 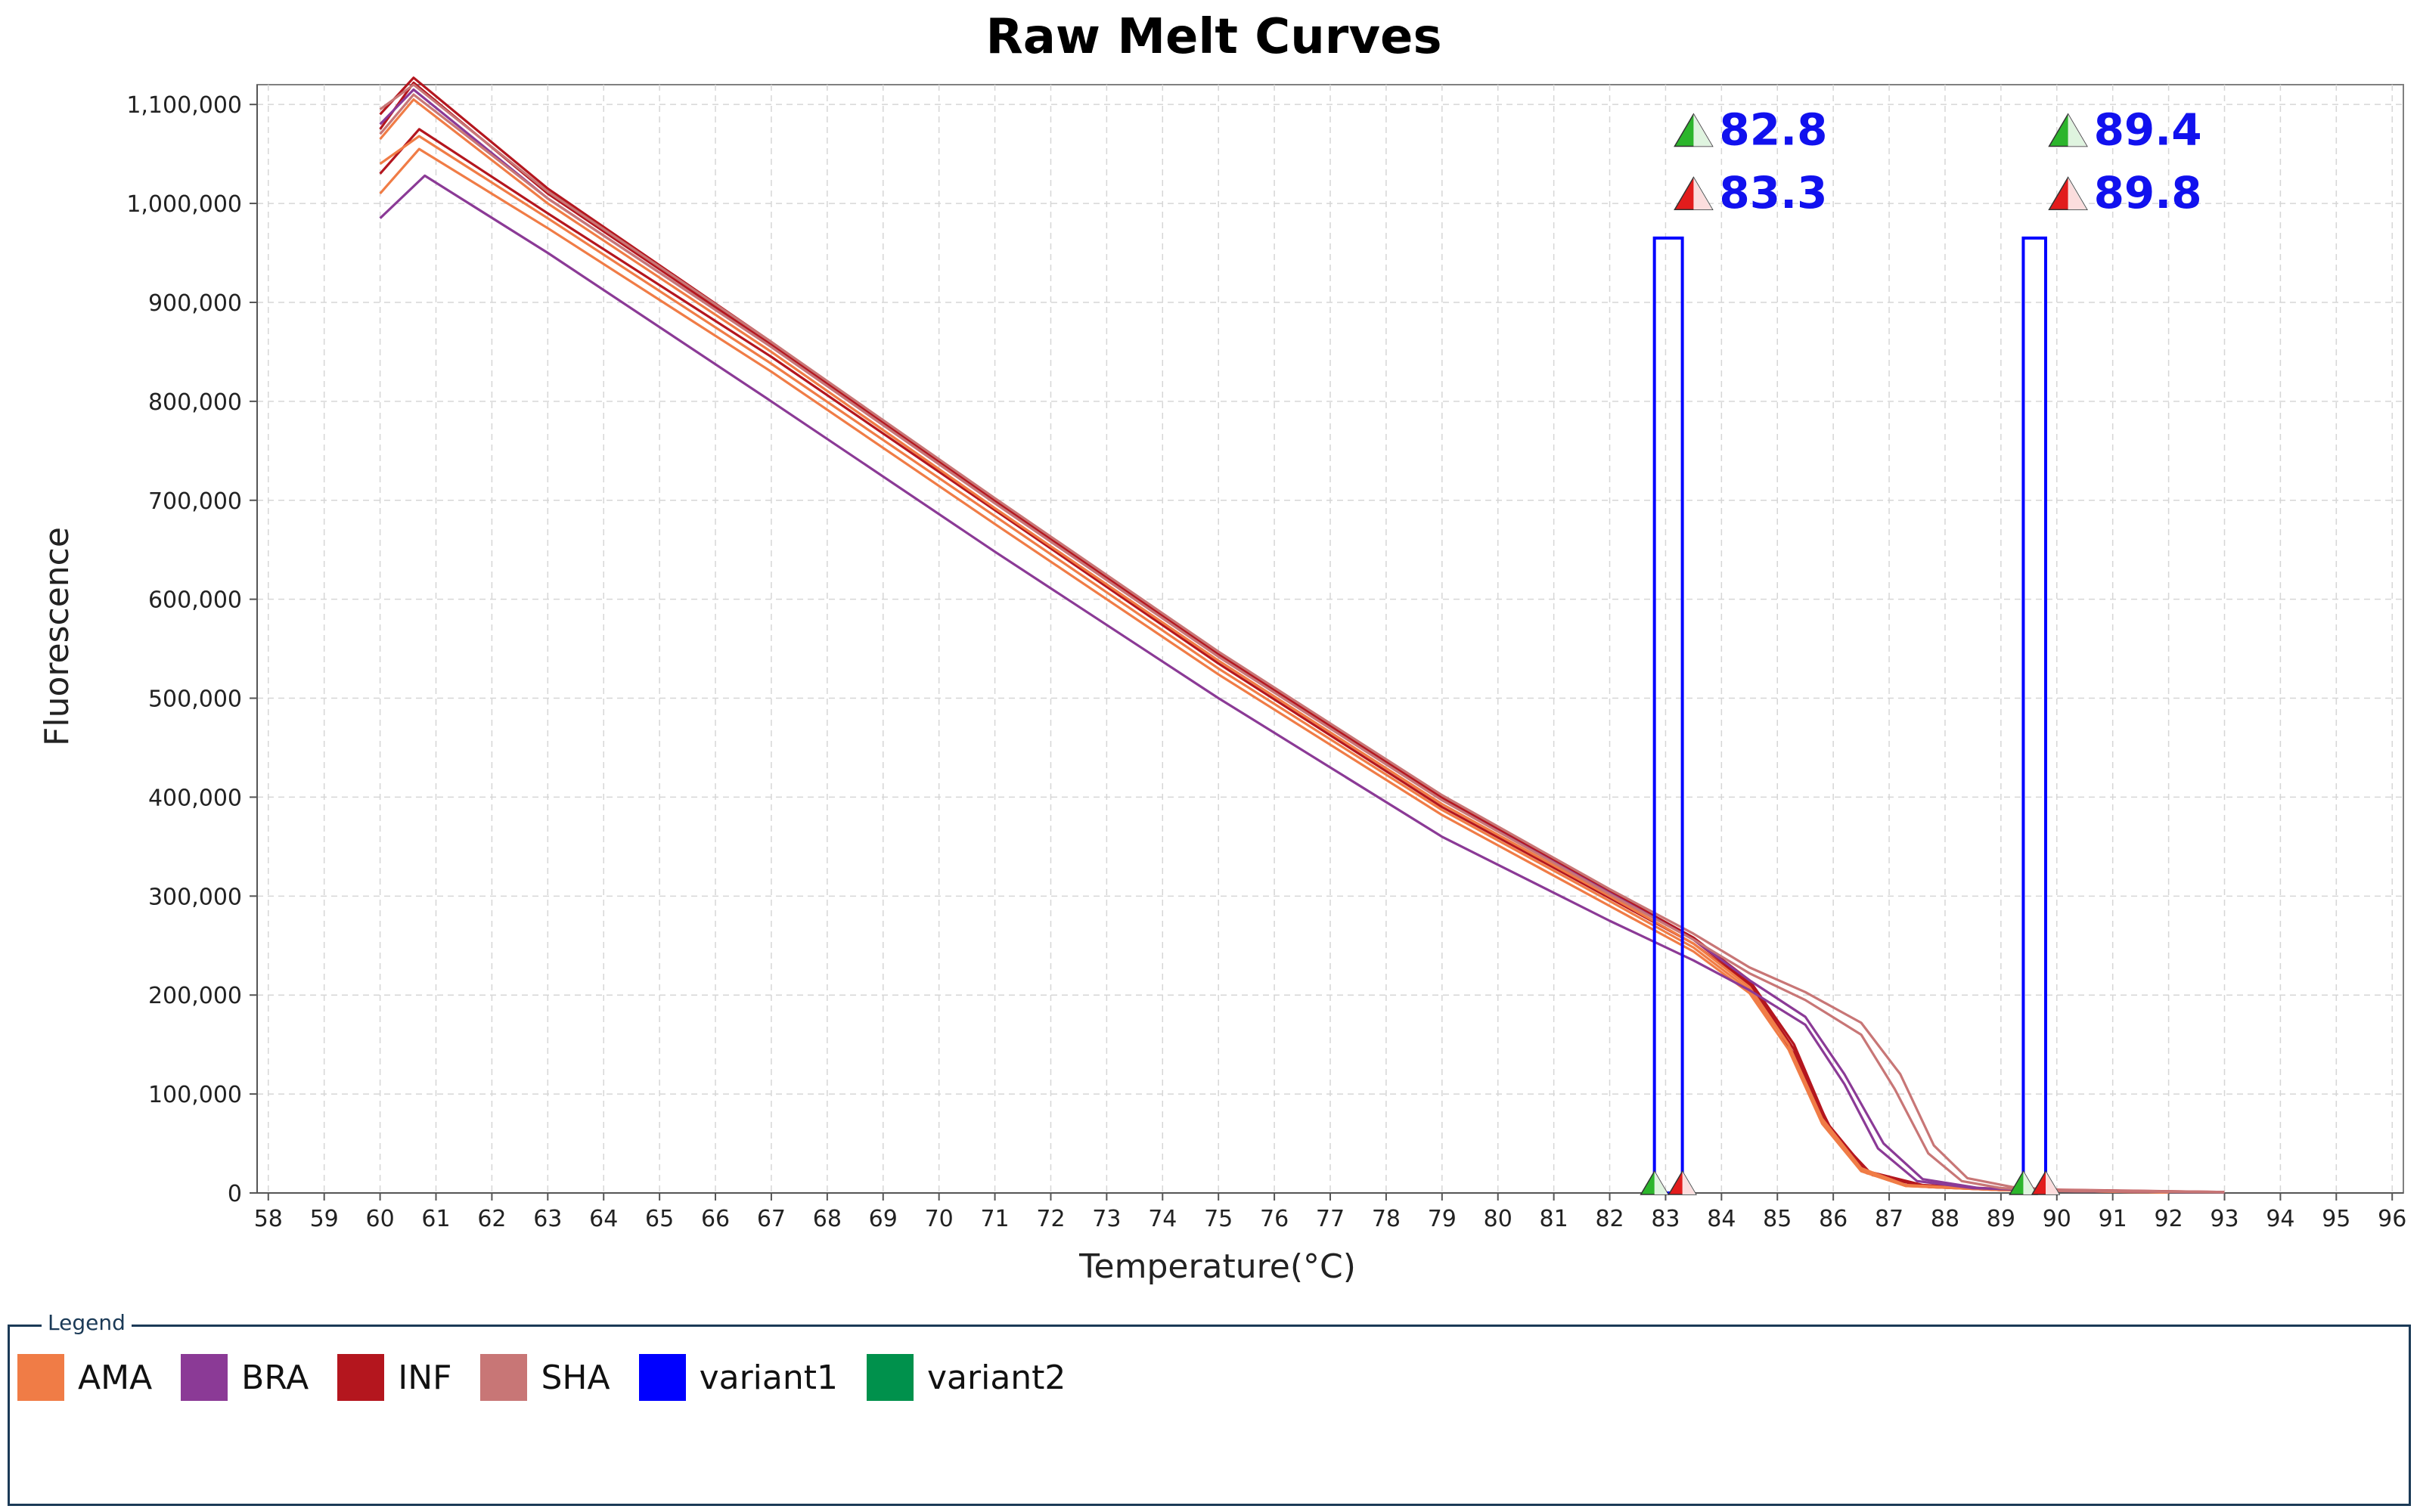 What do you see at coordinates (1213, 37) in the screenshot?
I see `chart-title: Raw Melt Curves` at bounding box center [1213, 37].